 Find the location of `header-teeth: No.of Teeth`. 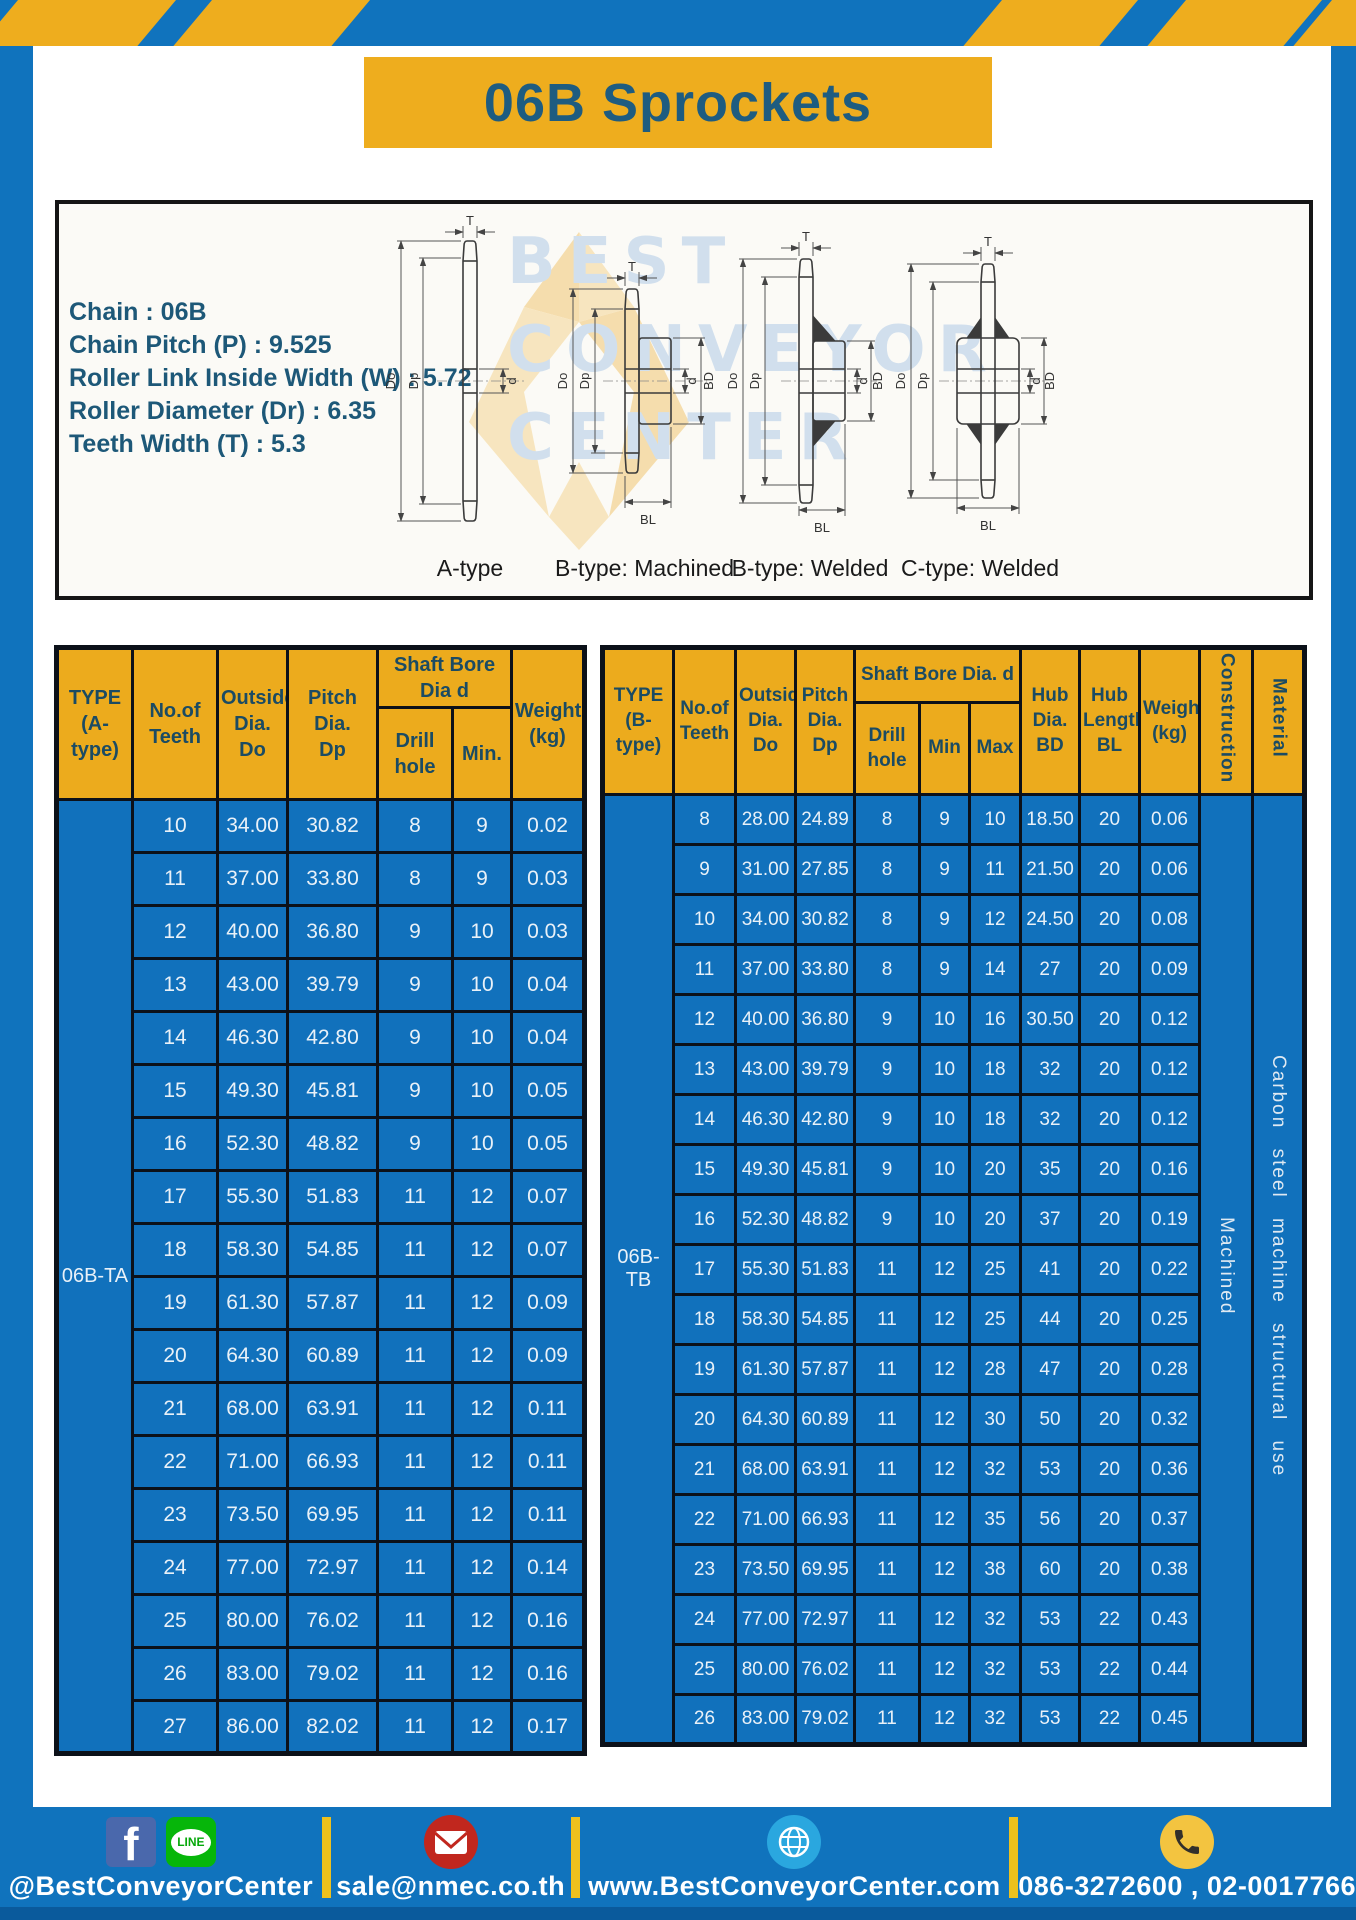

header-teeth: No.of Teeth is located at coordinates (704, 721).